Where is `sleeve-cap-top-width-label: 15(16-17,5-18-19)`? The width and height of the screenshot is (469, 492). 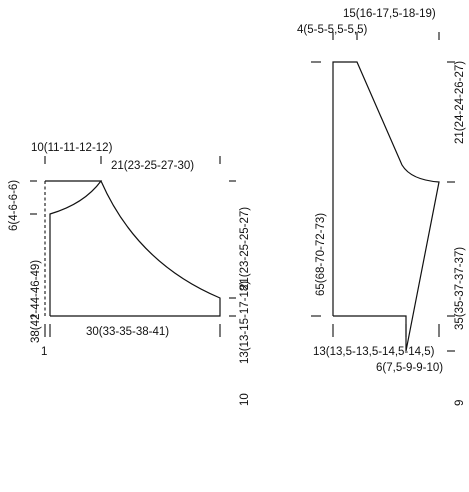 sleeve-cap-top-width-label: 15(16-17,5-18-19) is located at coordinates (389, 14).